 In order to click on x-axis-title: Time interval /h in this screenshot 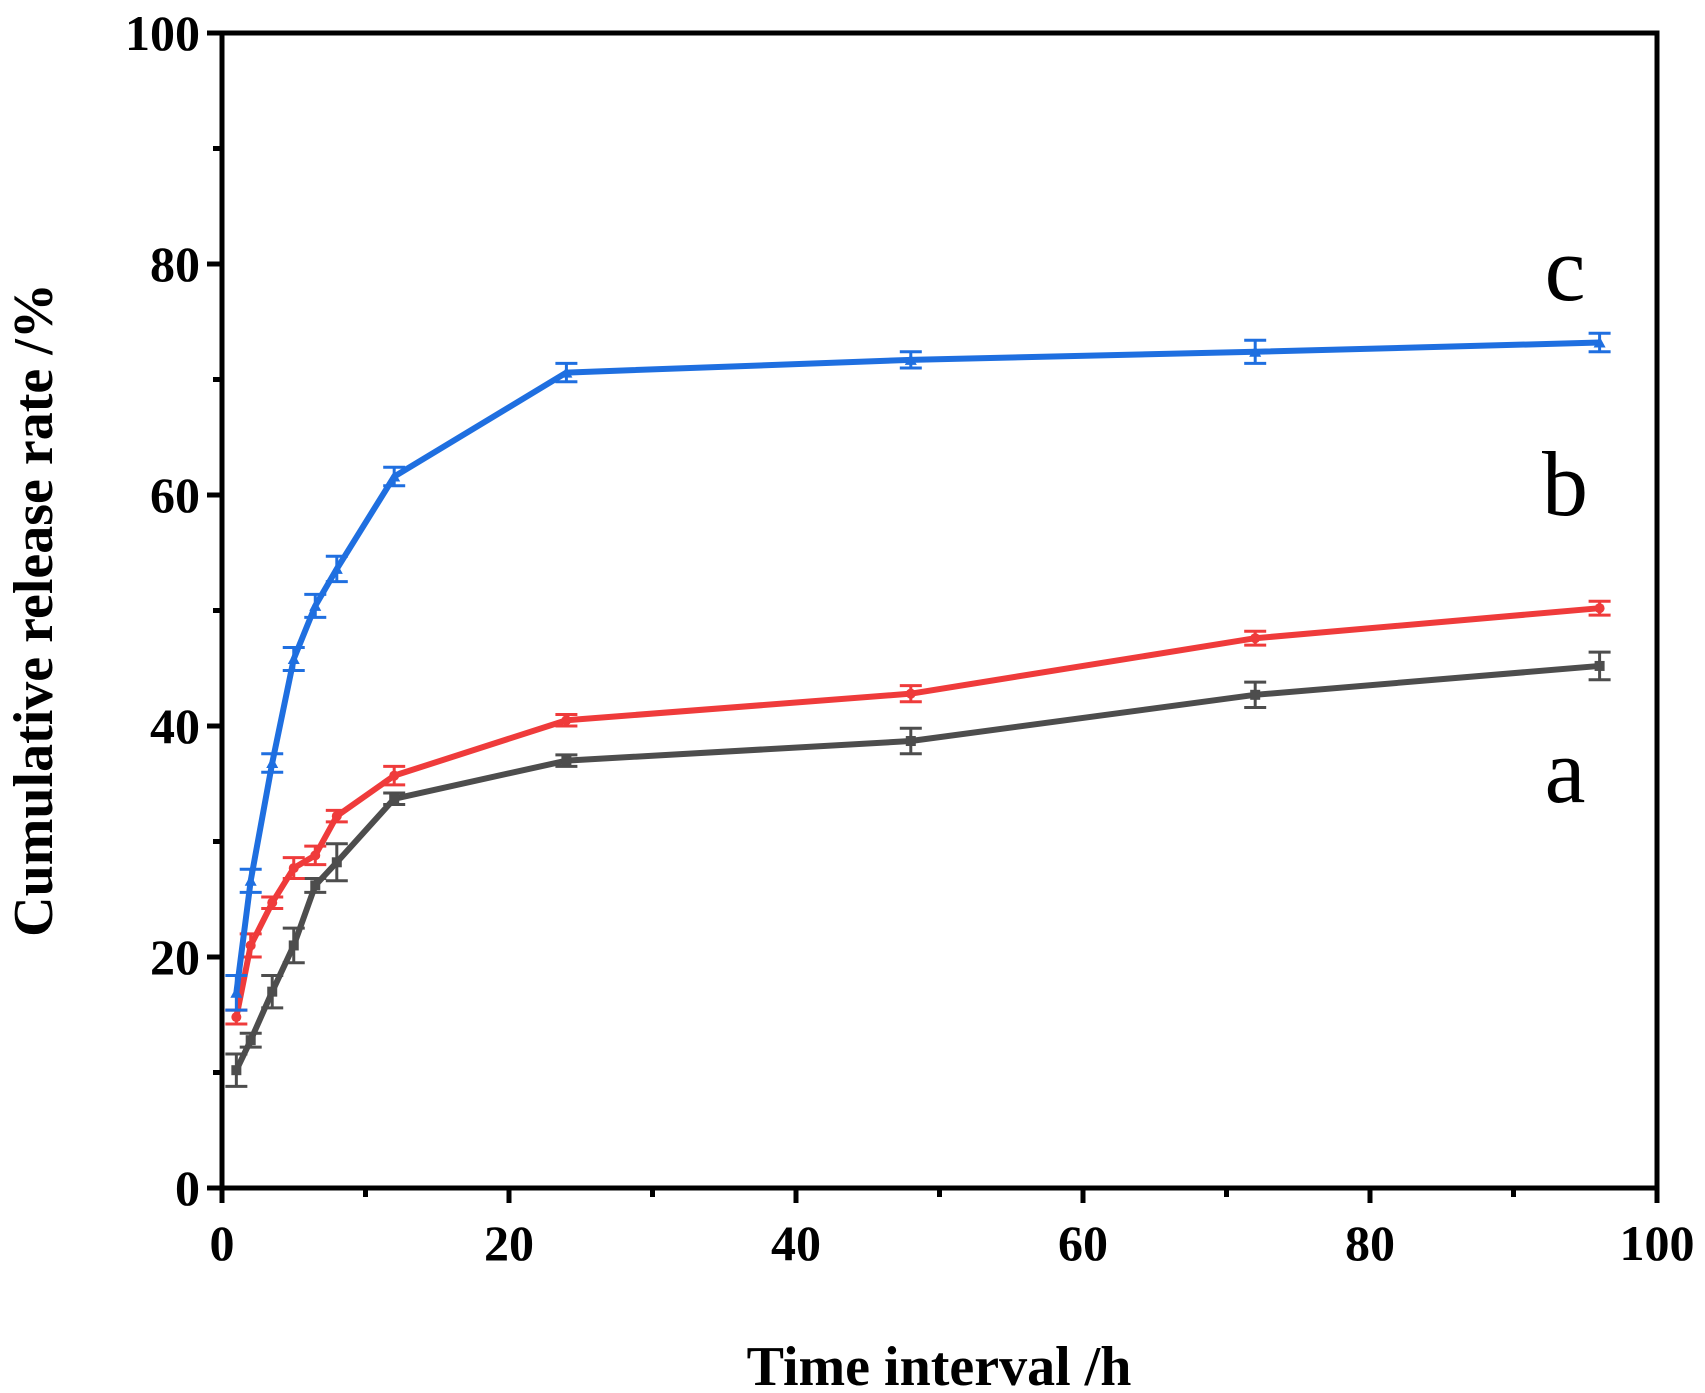, I will do `click(939, 1364)`.